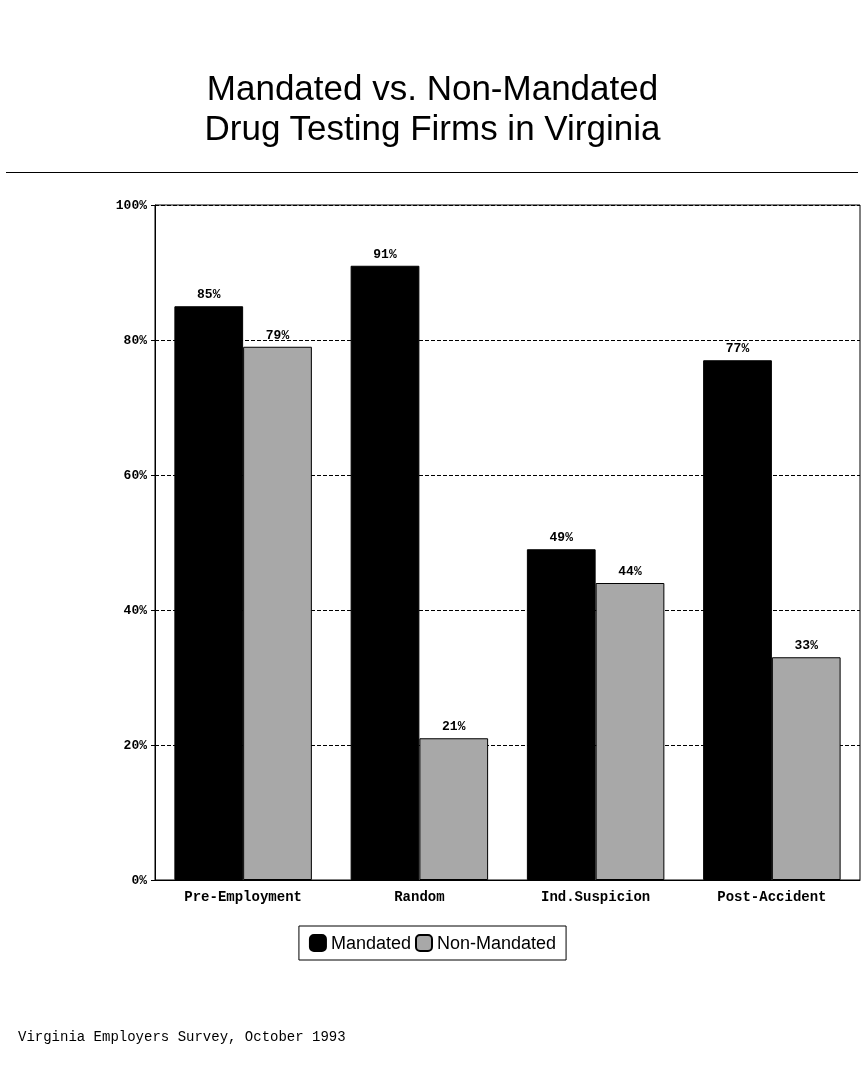 The height and width of the screenshot is (1065, 865). I want to click on y-tick-label: 40%, so click(135, 610).